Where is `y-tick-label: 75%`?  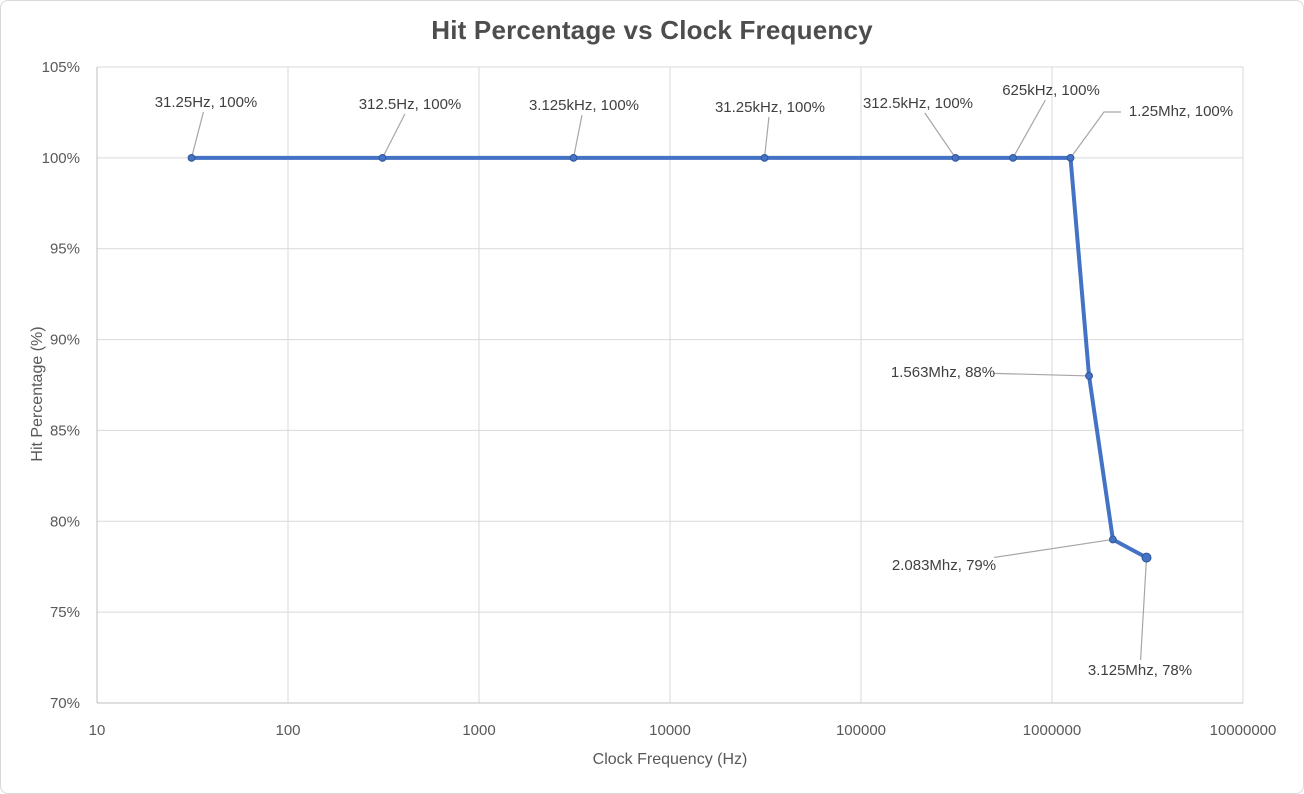 y-tick-label: 75% is located at coordinates (65, 612).